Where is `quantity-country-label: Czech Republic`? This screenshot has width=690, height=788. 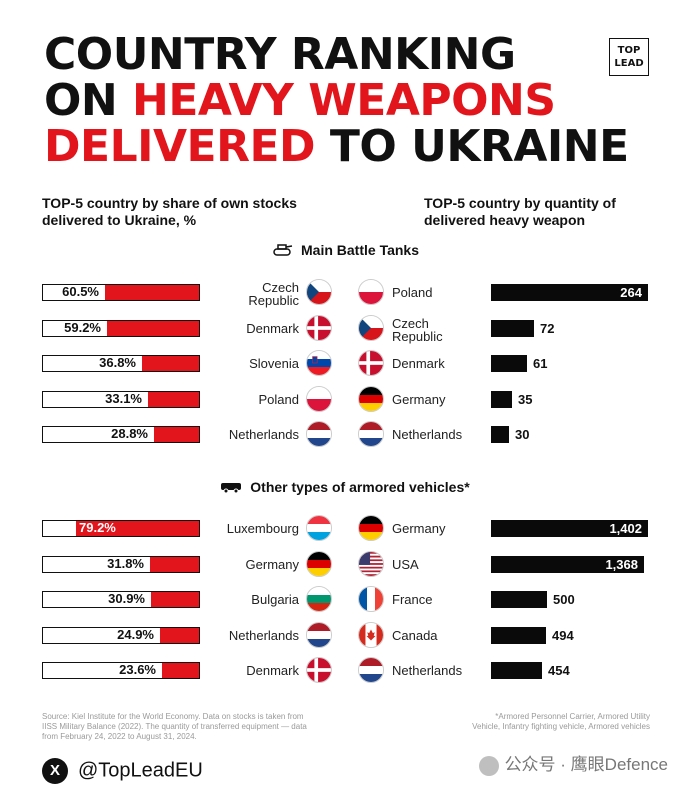 quantity-country-label: Czech Republic is located at coordinates (417, 330).